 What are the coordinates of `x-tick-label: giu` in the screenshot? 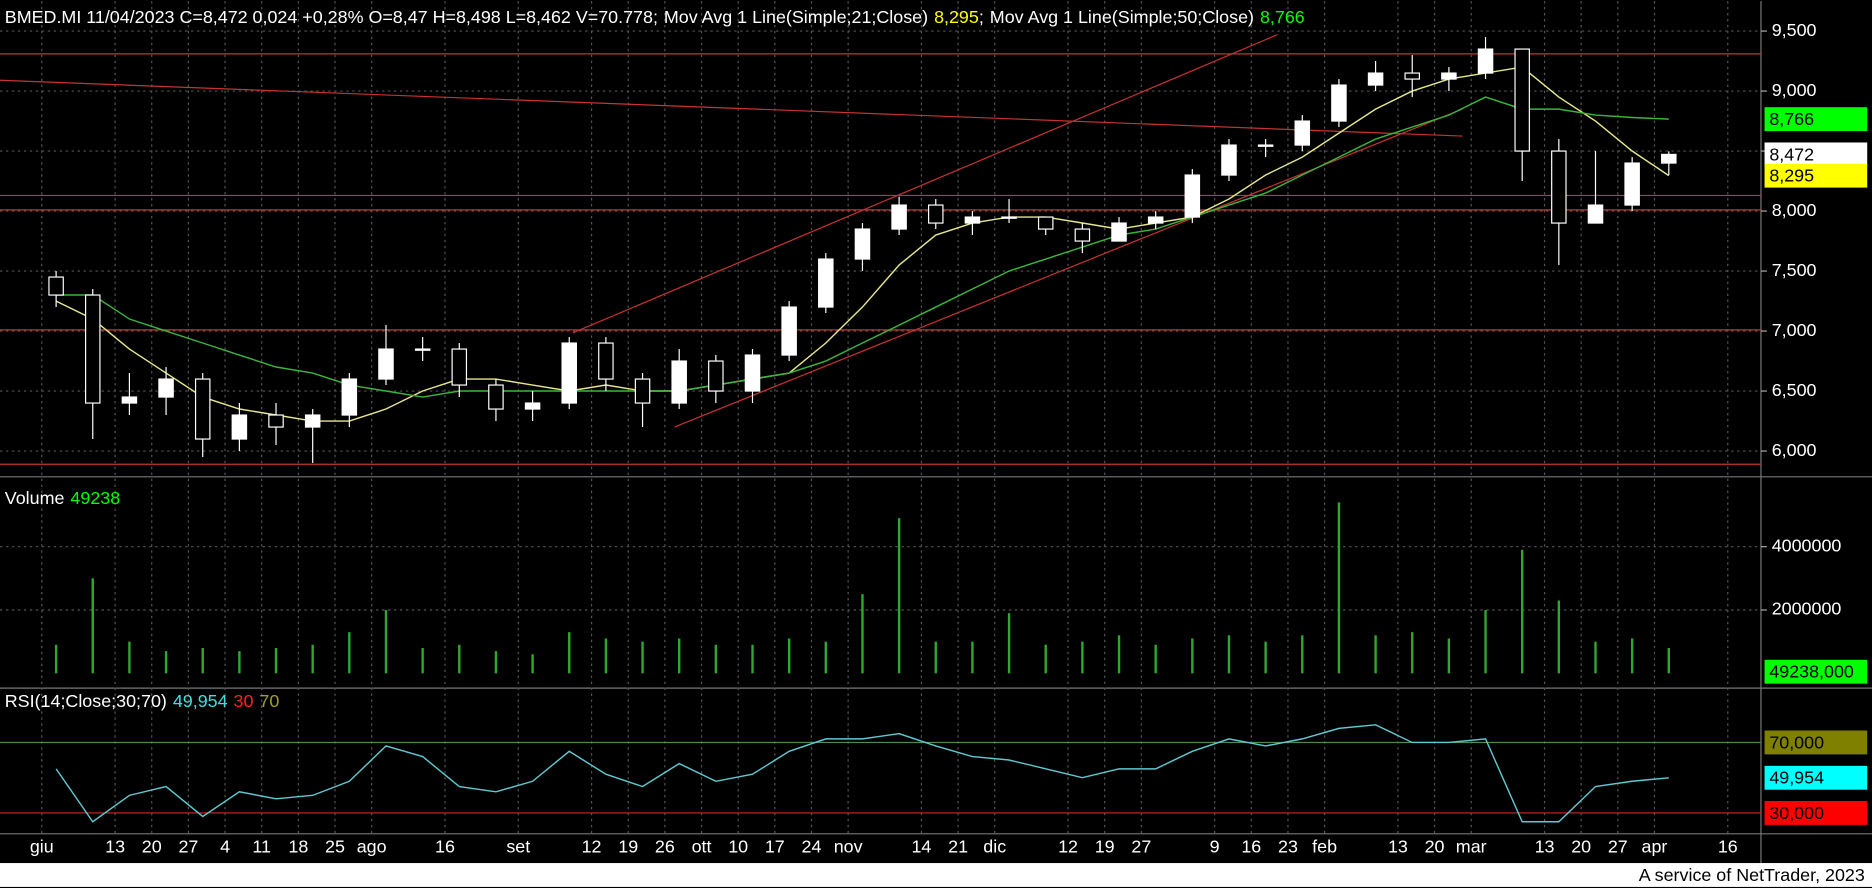 It's located at (42, 846).